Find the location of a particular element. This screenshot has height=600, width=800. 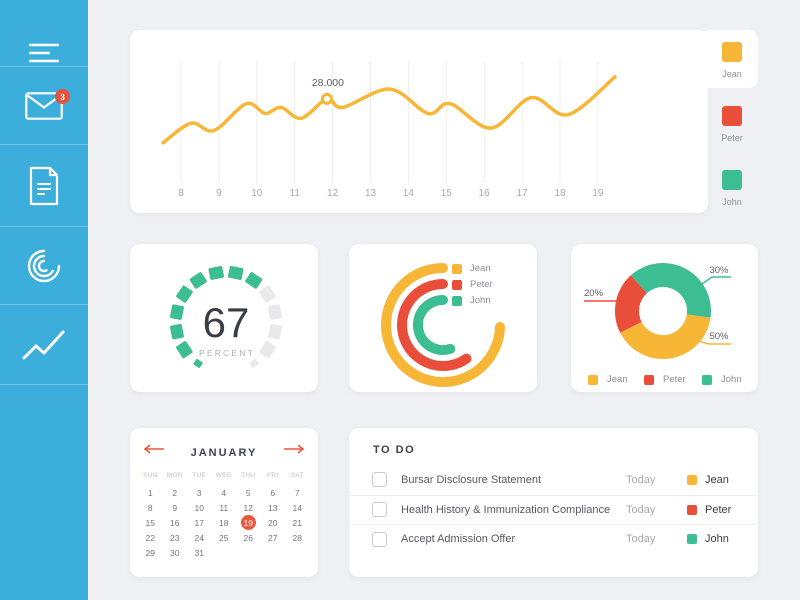

next-month-arrow is located at coordinates (294, 449).